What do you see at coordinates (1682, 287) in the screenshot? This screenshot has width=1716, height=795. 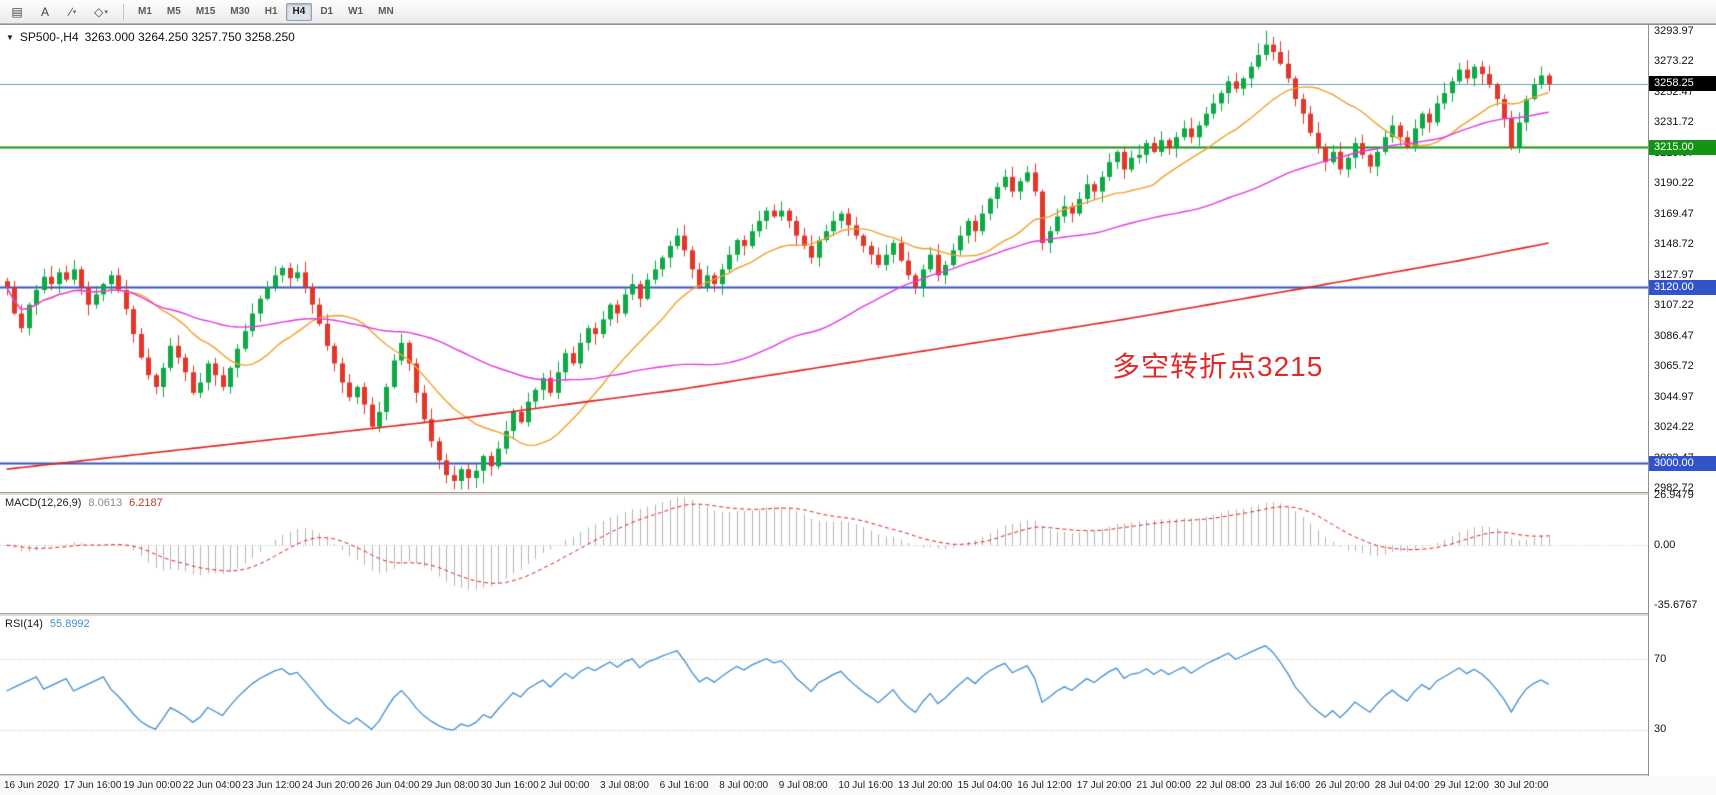 I see `price-level-badge: 3120.00` at bounding box center [1682, 287].